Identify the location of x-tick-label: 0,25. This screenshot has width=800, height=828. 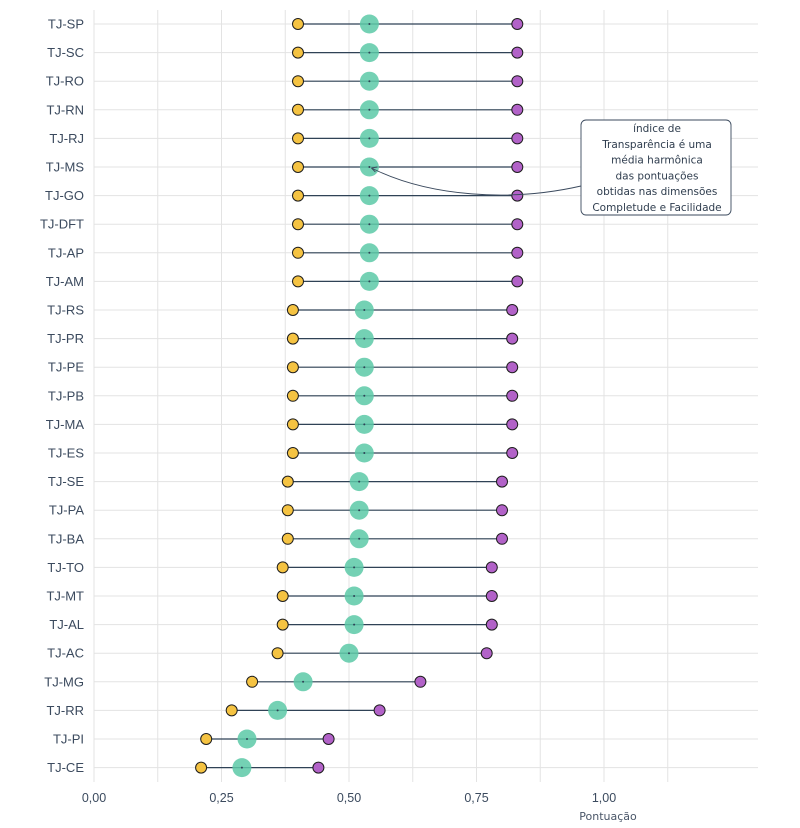
(221, 798).